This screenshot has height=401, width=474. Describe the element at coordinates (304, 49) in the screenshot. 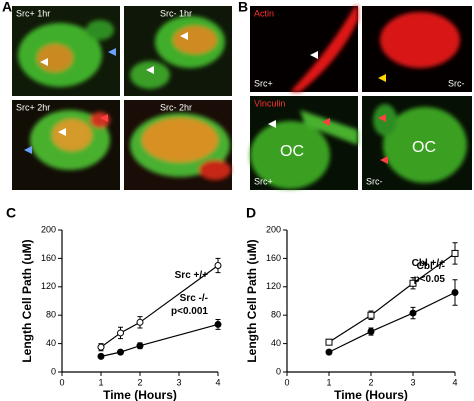

I see `micrograph: Actin Src+` at that location.